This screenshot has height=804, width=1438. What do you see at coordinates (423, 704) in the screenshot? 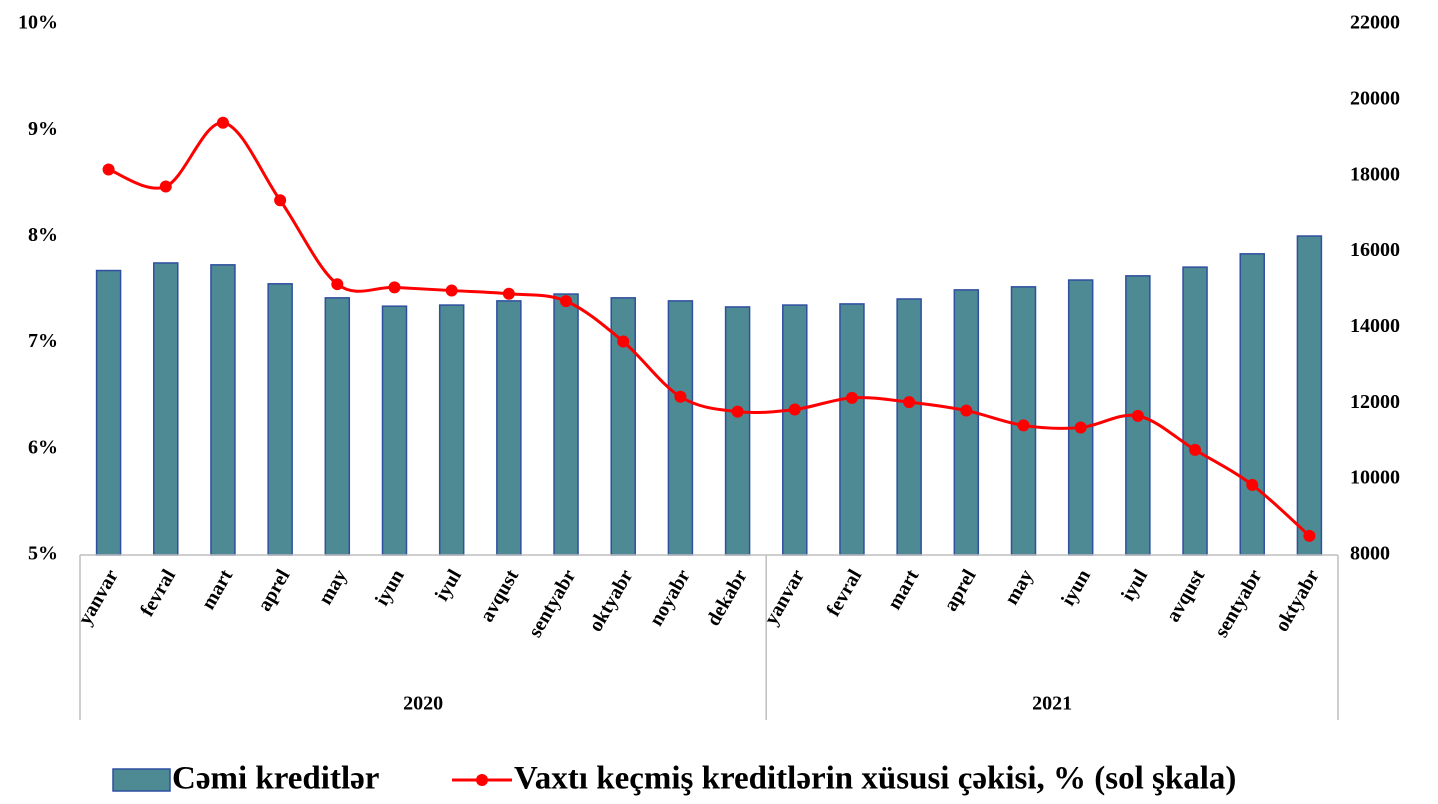
I see `group-label: 2020` at bounding box center [423, 704].